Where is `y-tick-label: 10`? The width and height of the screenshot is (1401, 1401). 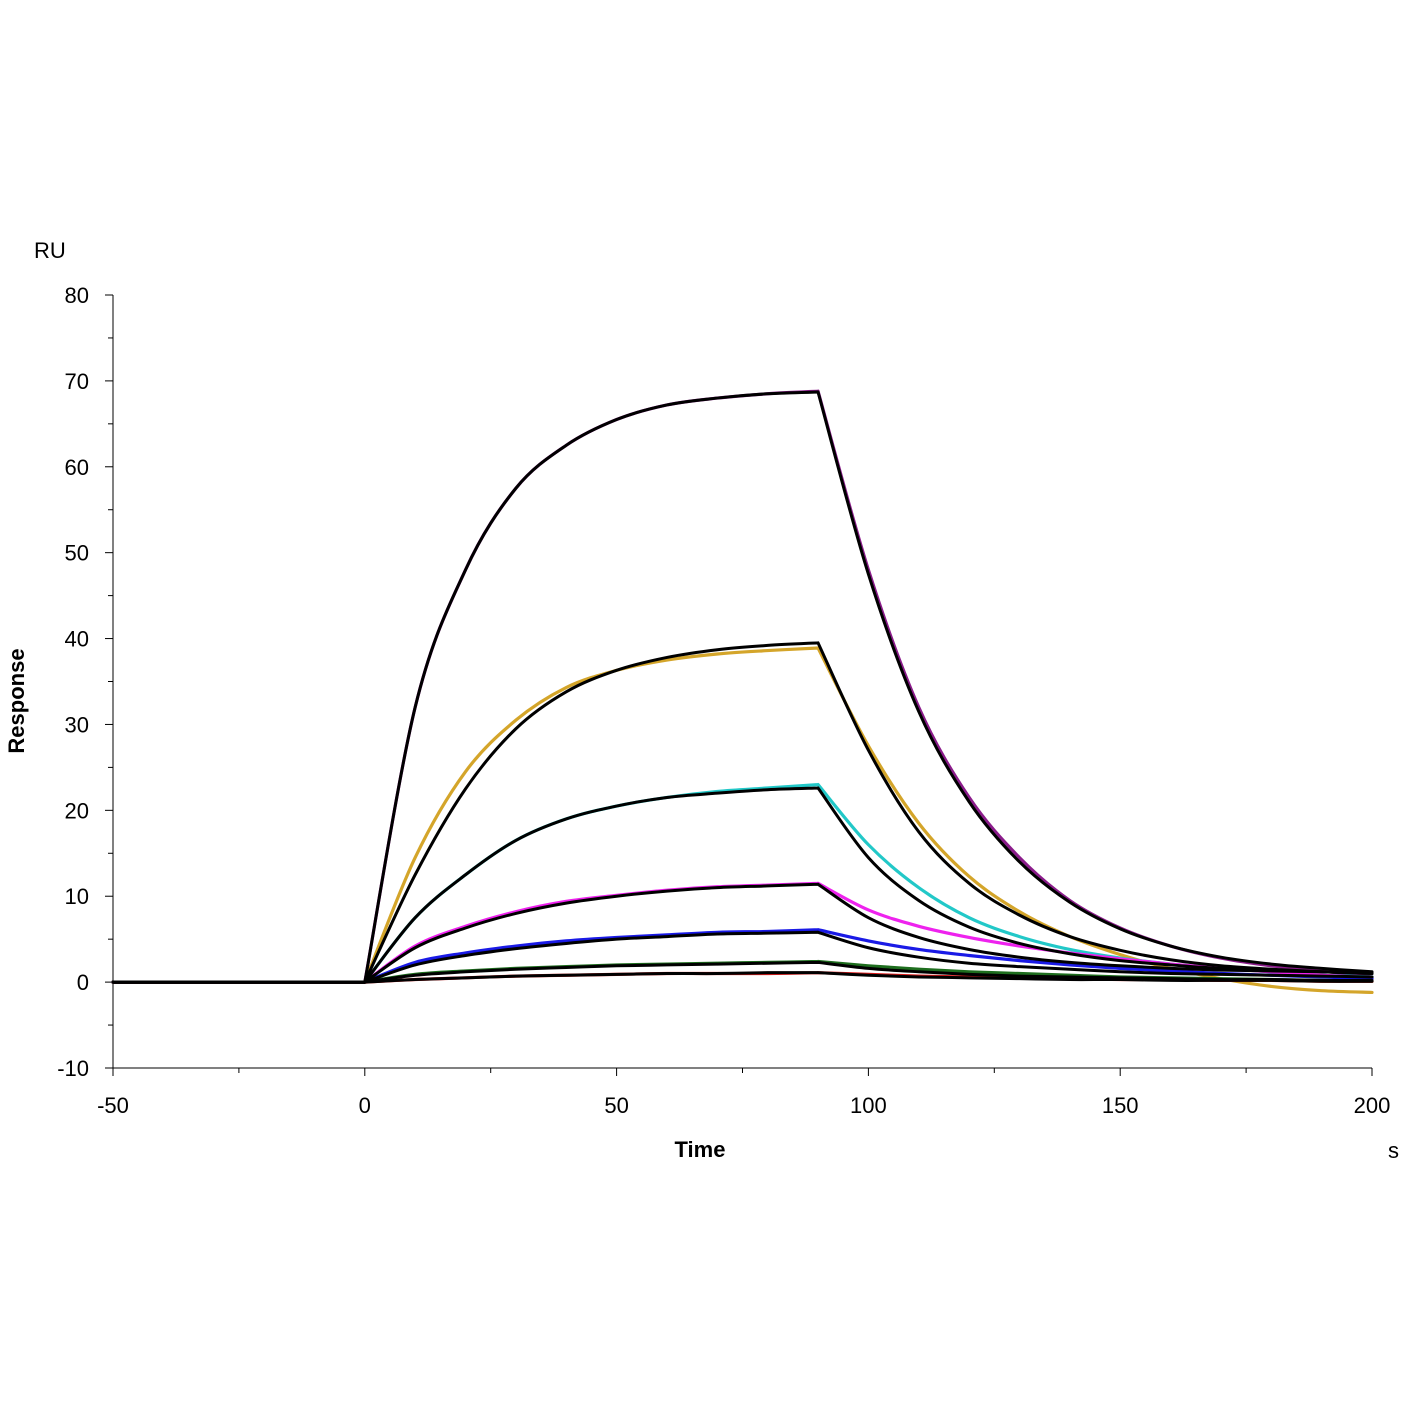 y-tick-label: 10 is located at coordinates (77, 896).